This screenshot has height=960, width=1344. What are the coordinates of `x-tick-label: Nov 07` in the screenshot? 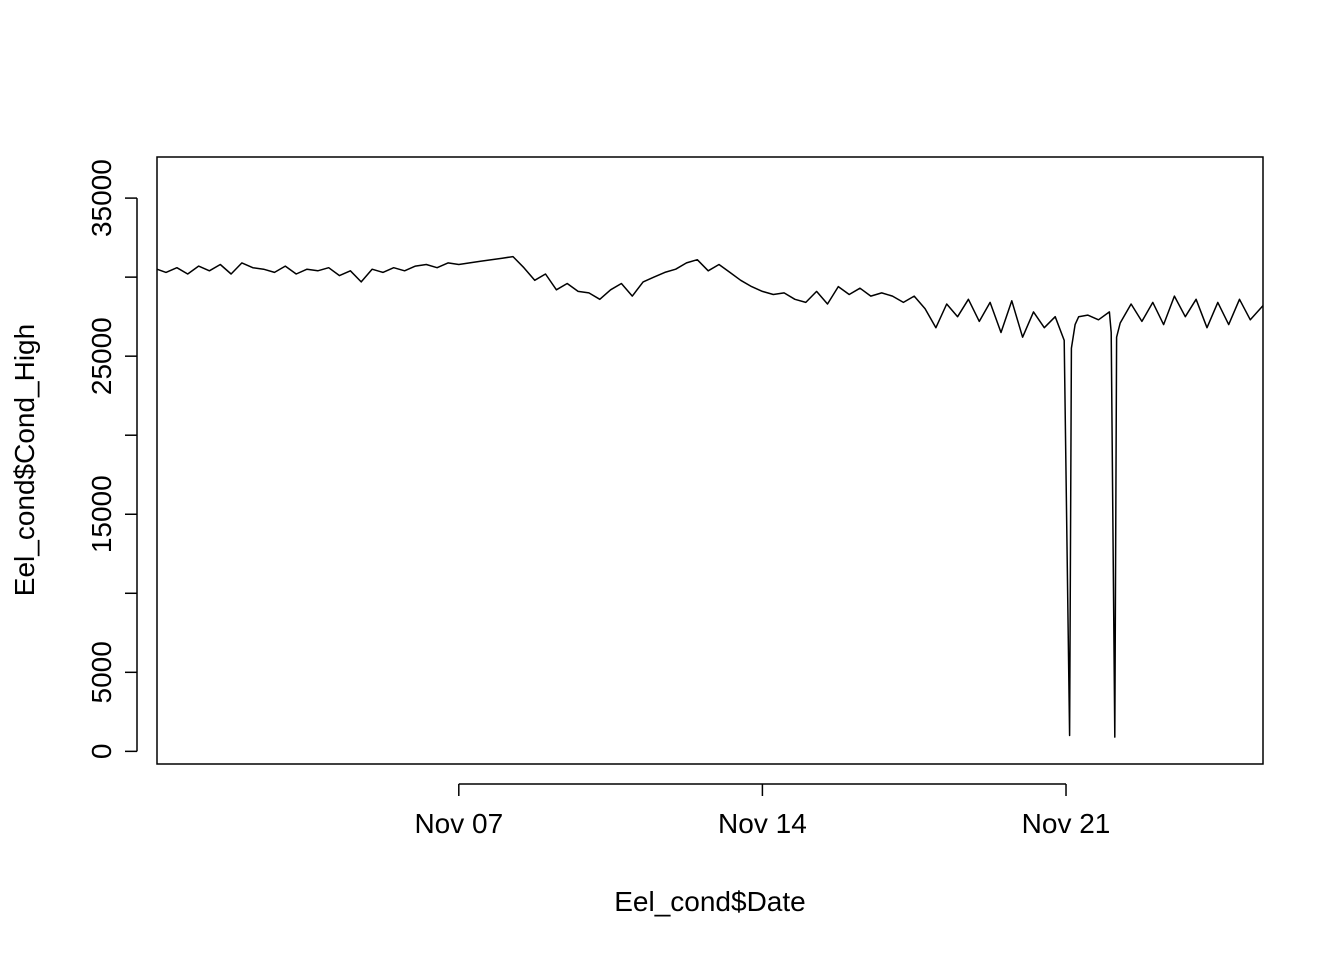 It's located at (458, 823).